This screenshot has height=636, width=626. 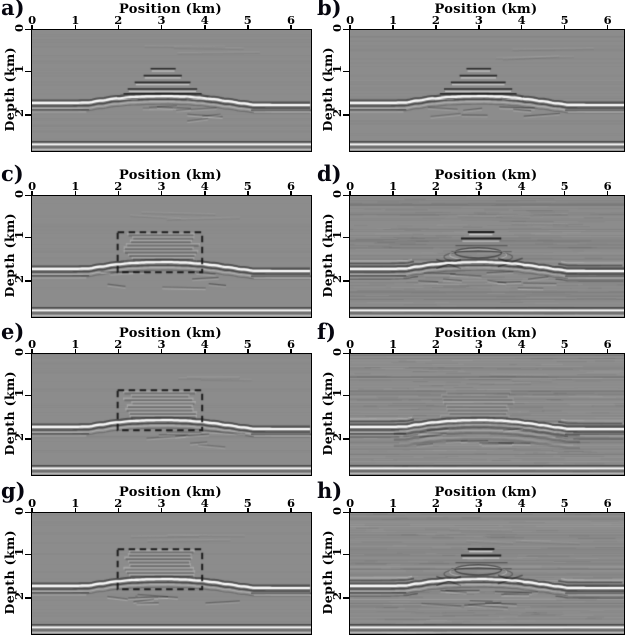 I want to click on panel-f: f) Position (km) Depth (km) 0 1 2 3 4 5 6 0 1 2, so click(x=469, y=401).